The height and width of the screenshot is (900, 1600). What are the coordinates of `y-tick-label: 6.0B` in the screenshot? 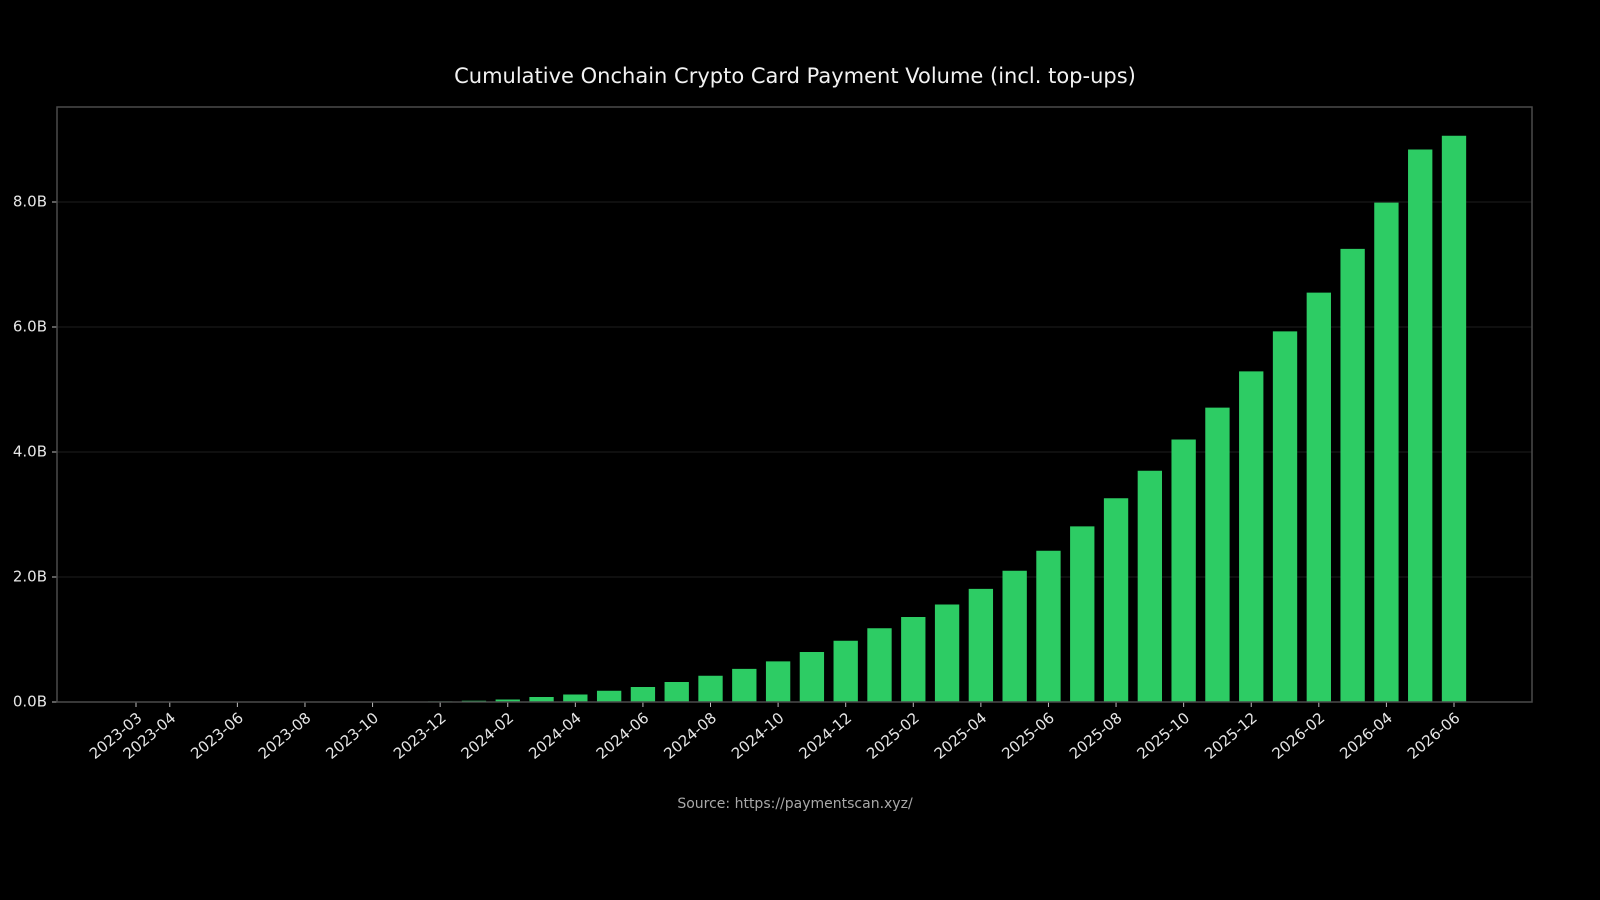 It's located at (30, 327).